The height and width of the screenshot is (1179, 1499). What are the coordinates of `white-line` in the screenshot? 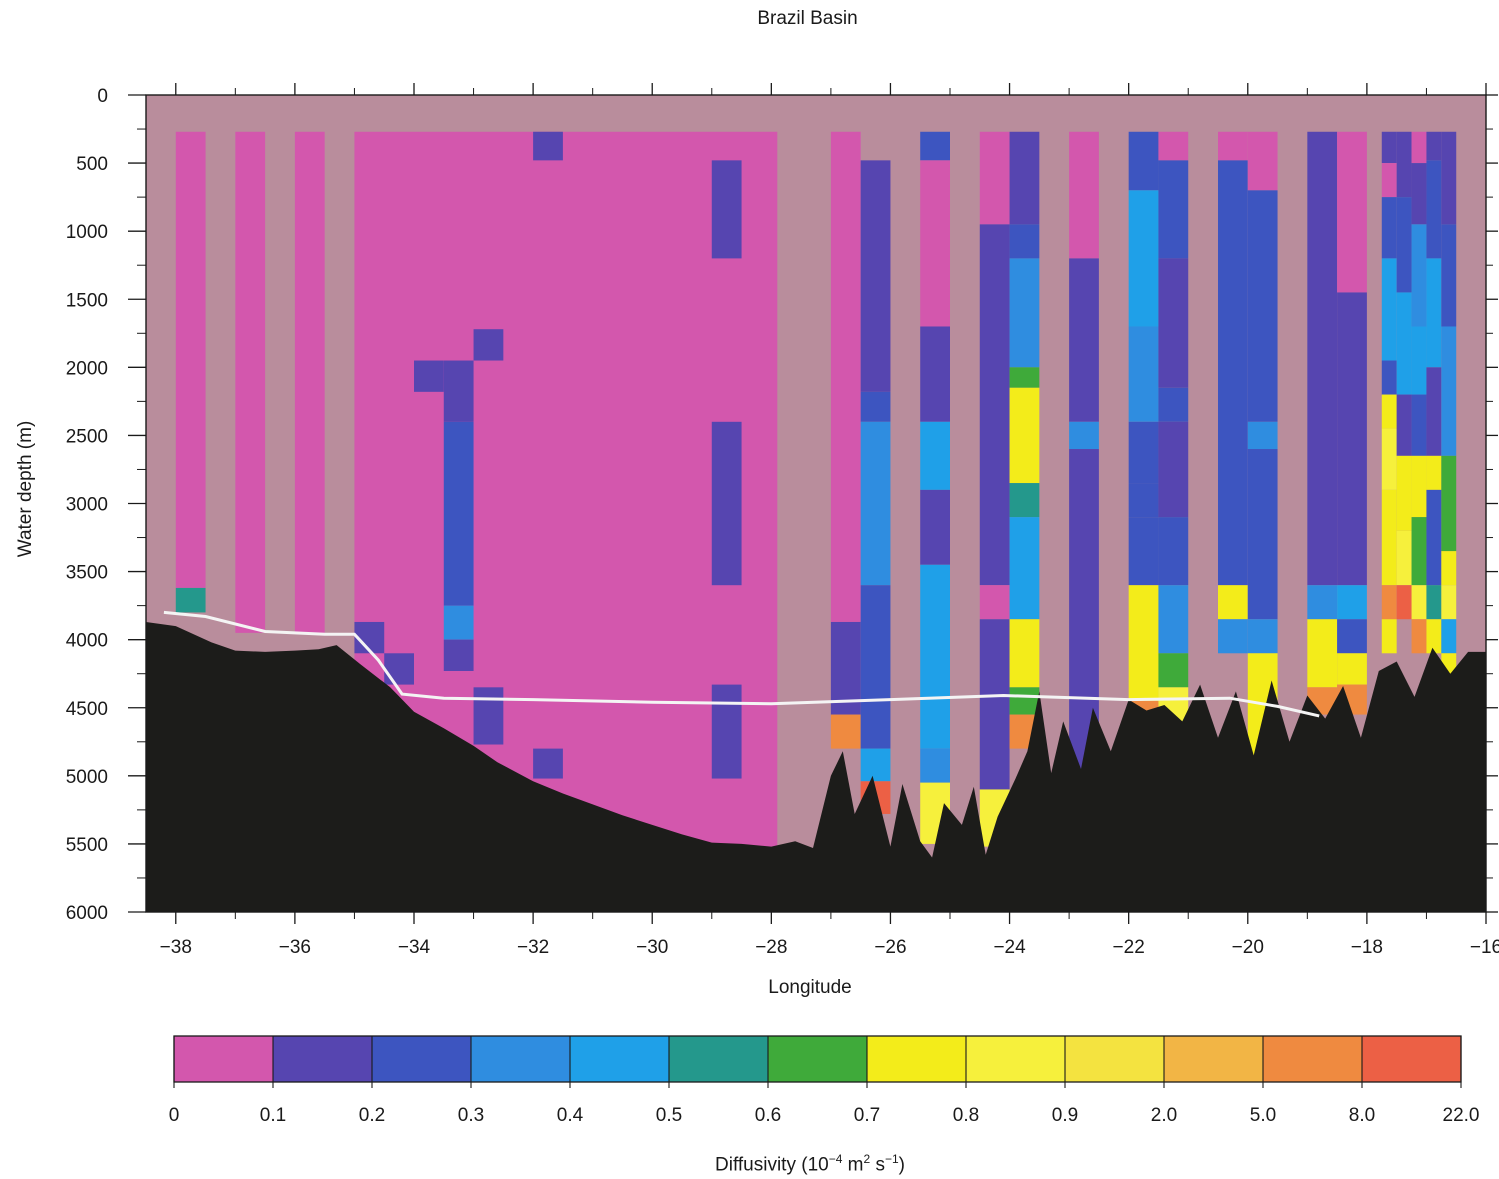 It's located at (741, 664).